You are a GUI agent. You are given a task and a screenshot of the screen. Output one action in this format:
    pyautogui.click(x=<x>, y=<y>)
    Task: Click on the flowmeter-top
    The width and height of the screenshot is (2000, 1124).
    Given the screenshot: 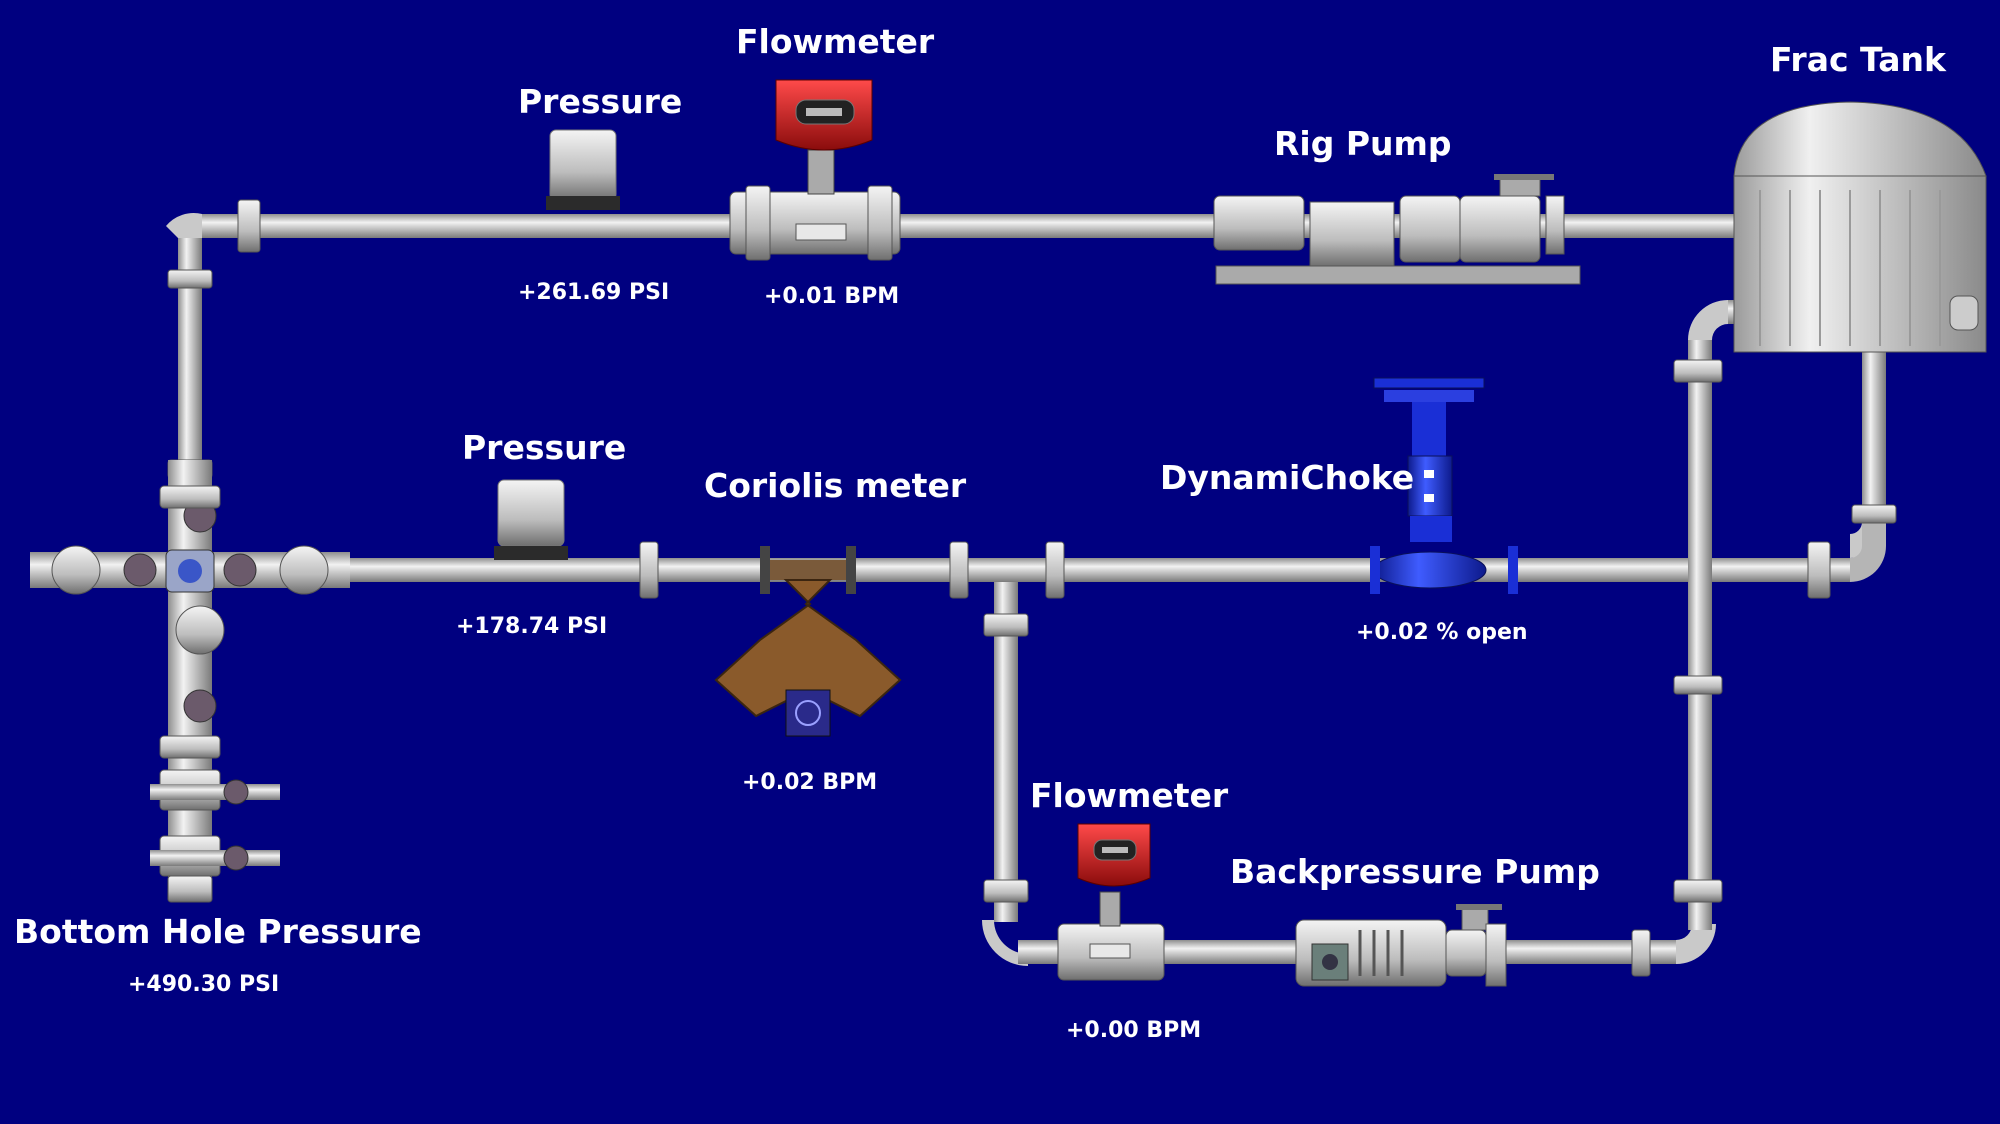 What is the action you would take?
    pyautogui.click(x=815, y=170)
    